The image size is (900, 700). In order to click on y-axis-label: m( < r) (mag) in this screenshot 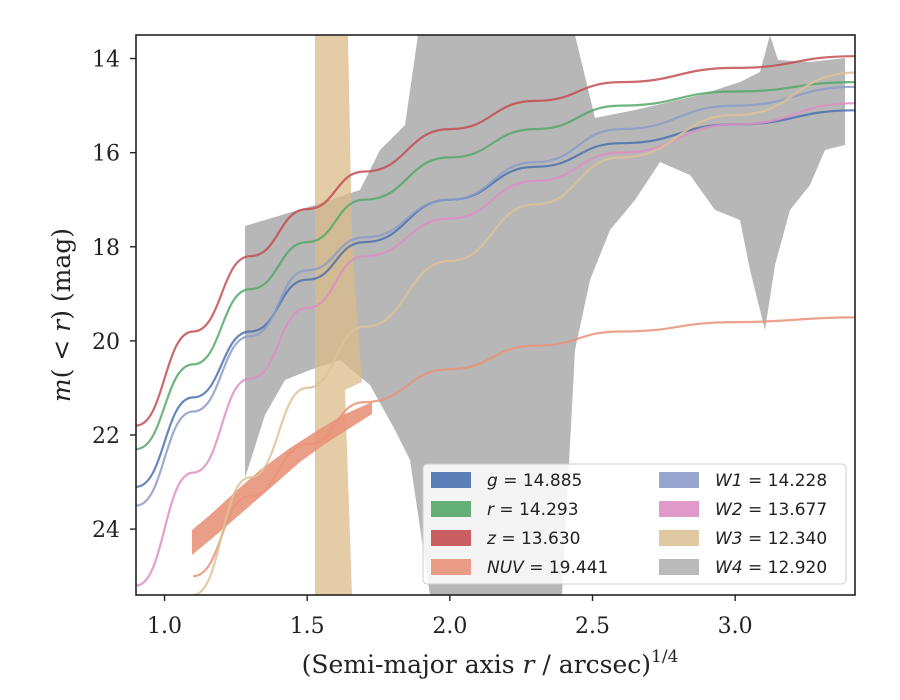, I will do `click(61, 315)`.